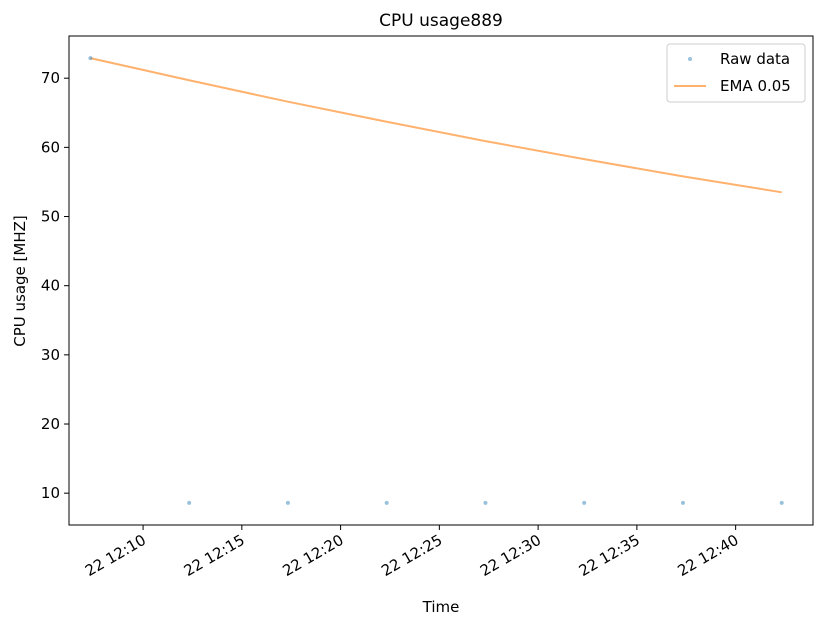 This screenshot has height=627, width=825. I want to click on y-tick-label: 40, so click(50, 286).